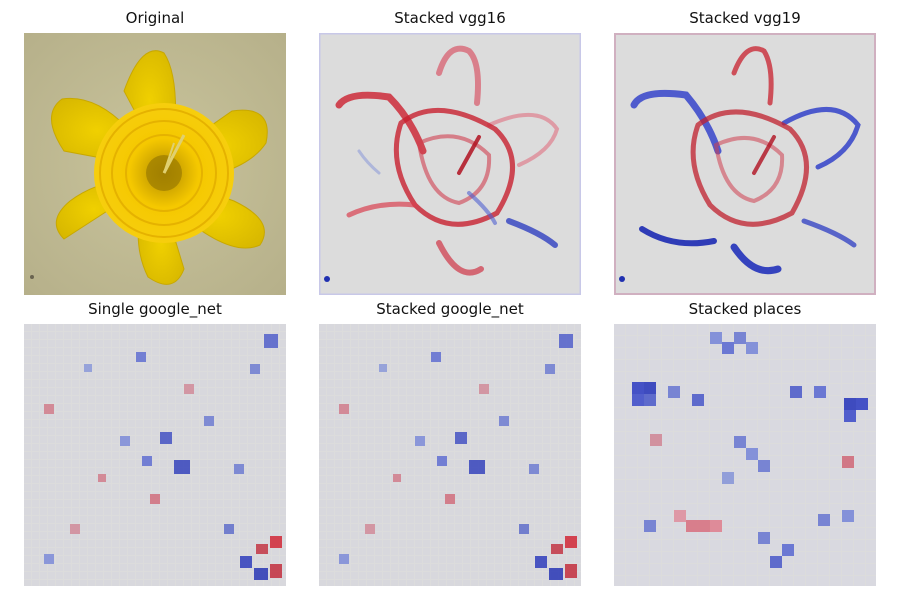 Image resolution: width=900 pixels, height=600 pixels. Describe the element at coordinates (745, 18) in the screenshot. I see `panel-title: Stacked vgg19` at that location.